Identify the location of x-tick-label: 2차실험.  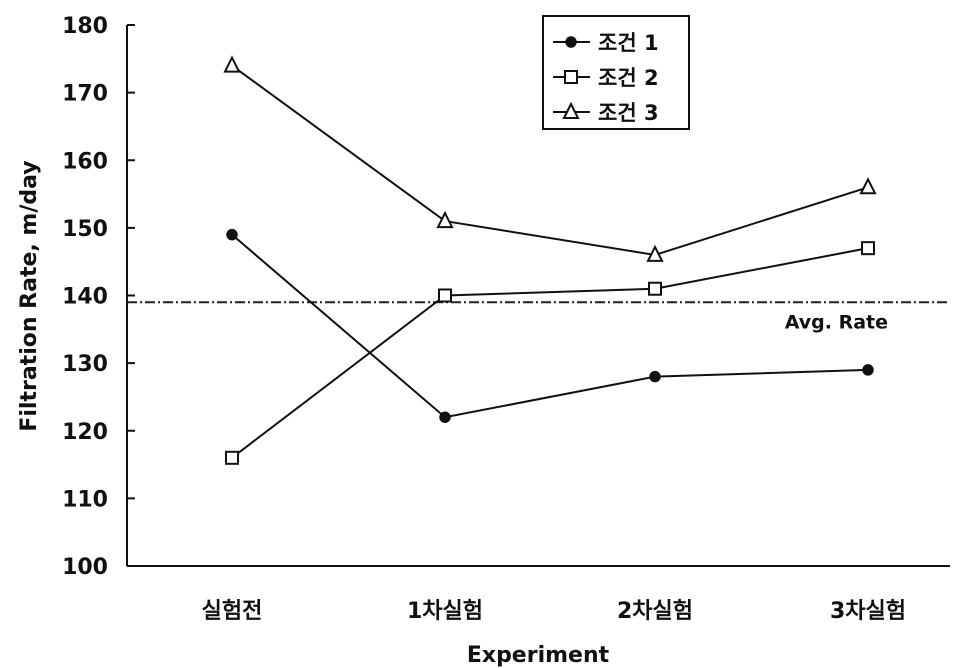
(655, 611).